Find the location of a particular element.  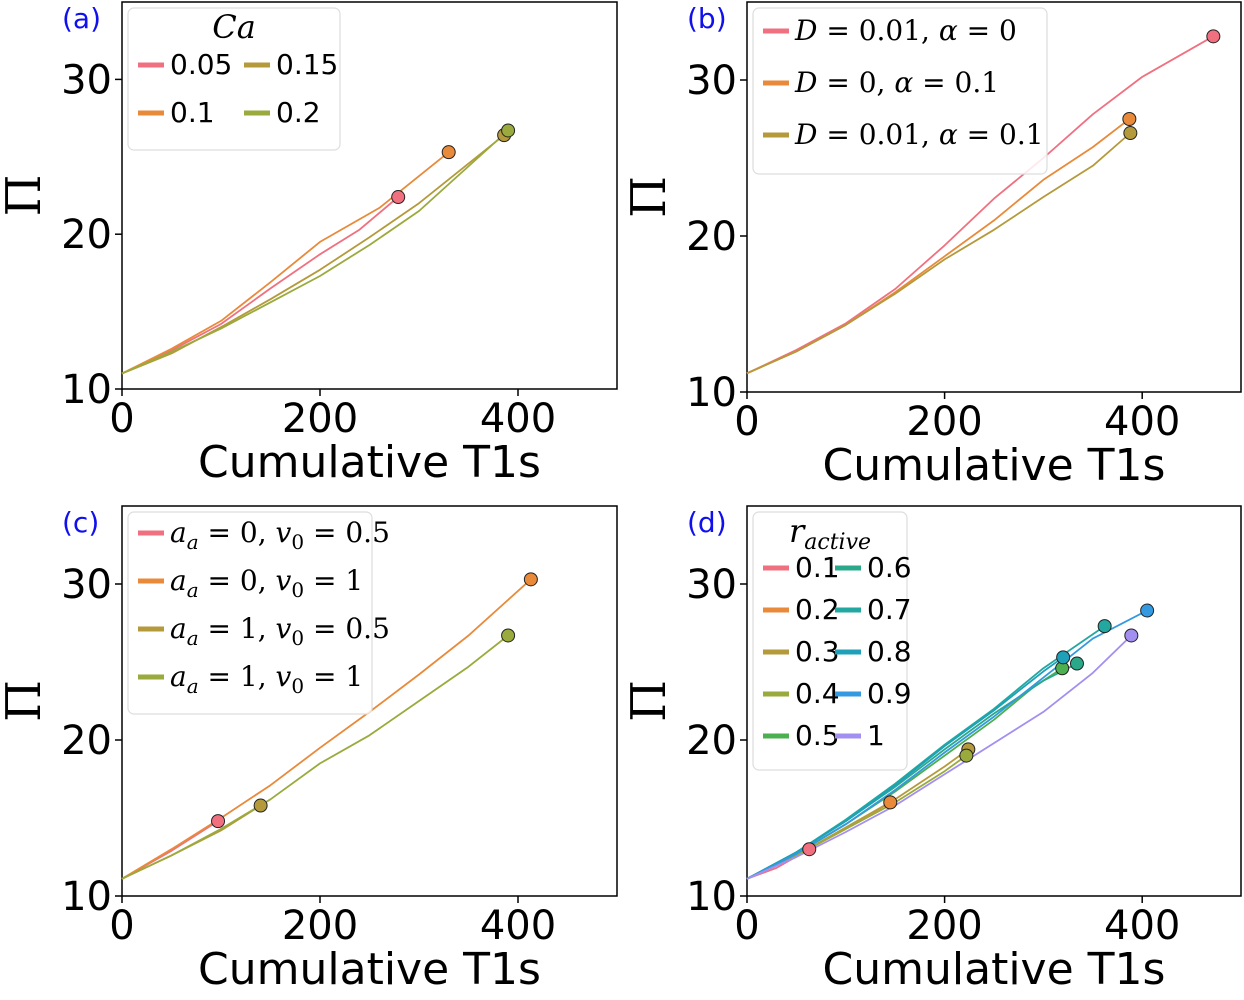

panel-label: (a) is located at coordinates (81, 18).